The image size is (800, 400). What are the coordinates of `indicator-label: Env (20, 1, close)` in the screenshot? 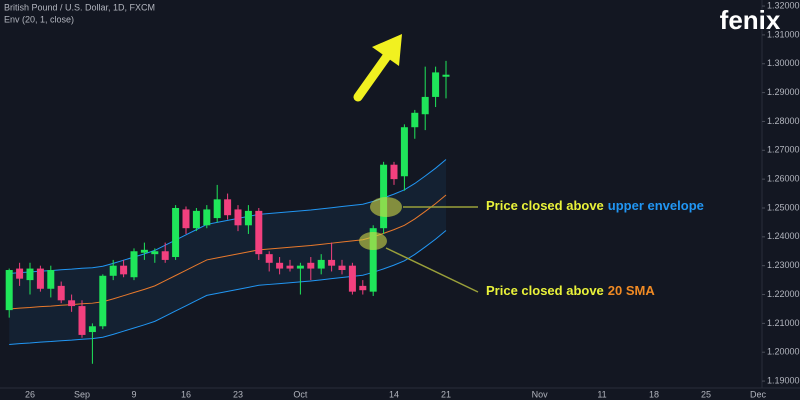 It's located at (39, 19).